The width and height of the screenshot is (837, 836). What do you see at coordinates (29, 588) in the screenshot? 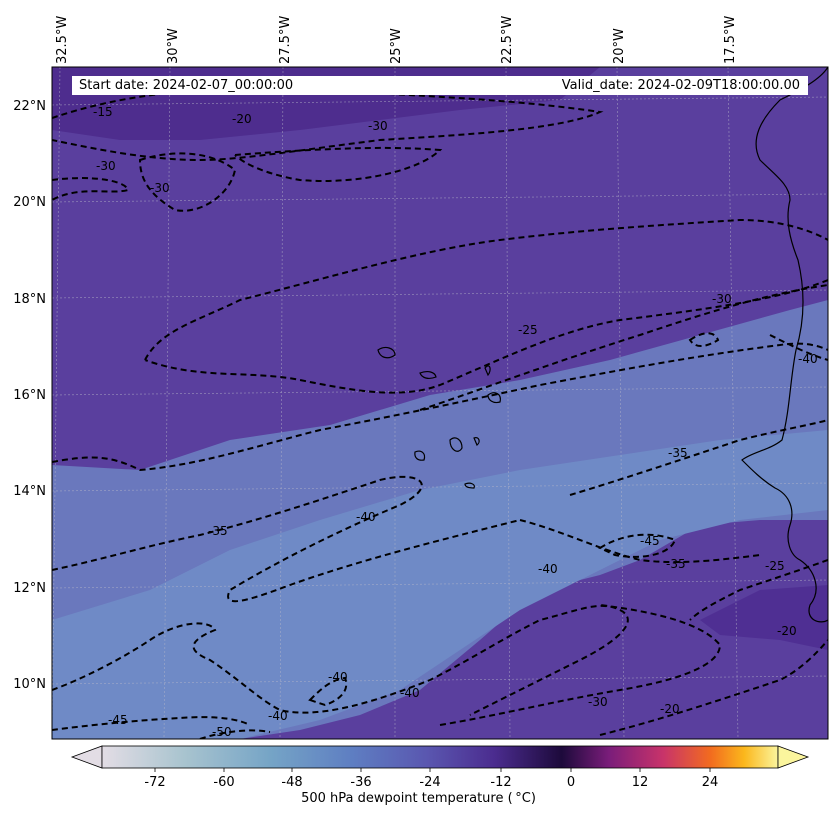
I see `latitude-label: 12°N` at bounding box center [29, 588].